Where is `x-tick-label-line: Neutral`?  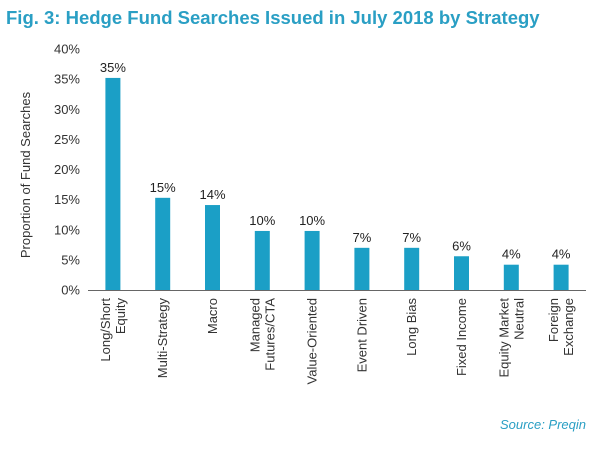
x-tick-label-line: Neutral is located at coordinates (518, 319).